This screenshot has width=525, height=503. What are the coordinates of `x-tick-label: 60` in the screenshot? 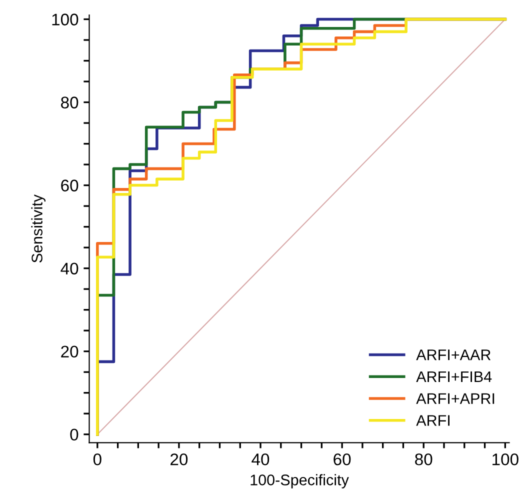 It's located at (342, 459).